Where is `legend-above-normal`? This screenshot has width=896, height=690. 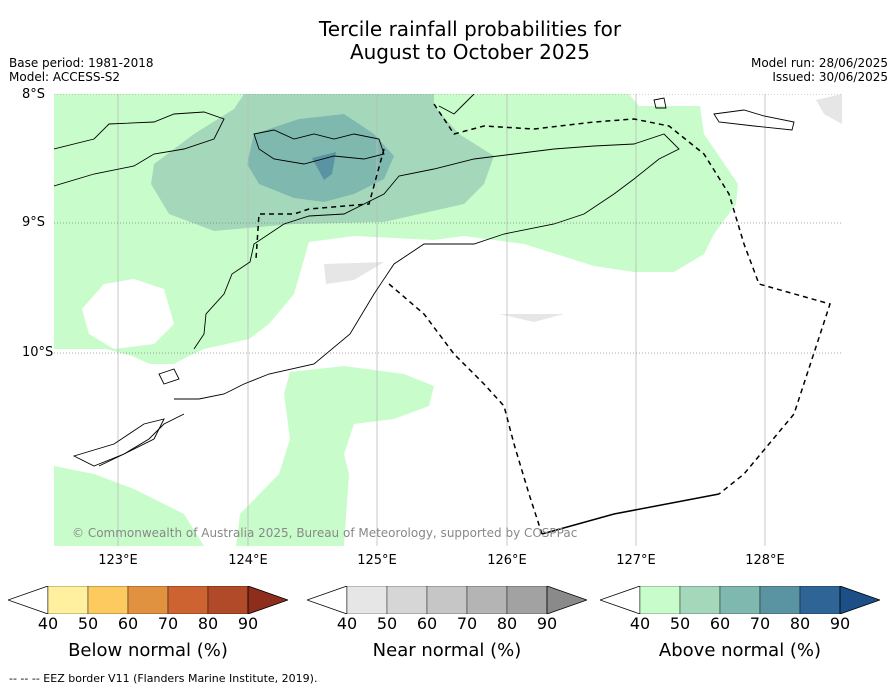
legend-above-normal is located at coordinates (740, 600).